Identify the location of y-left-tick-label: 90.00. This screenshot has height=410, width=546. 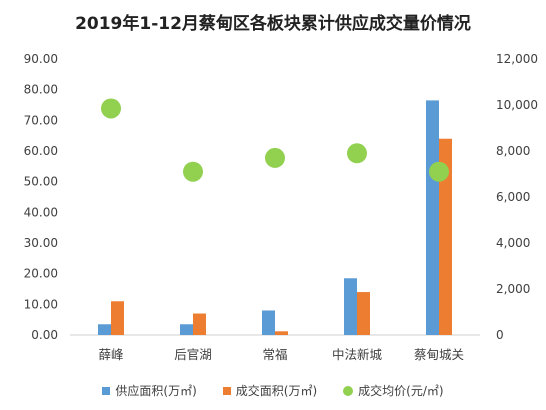
(41, 59).